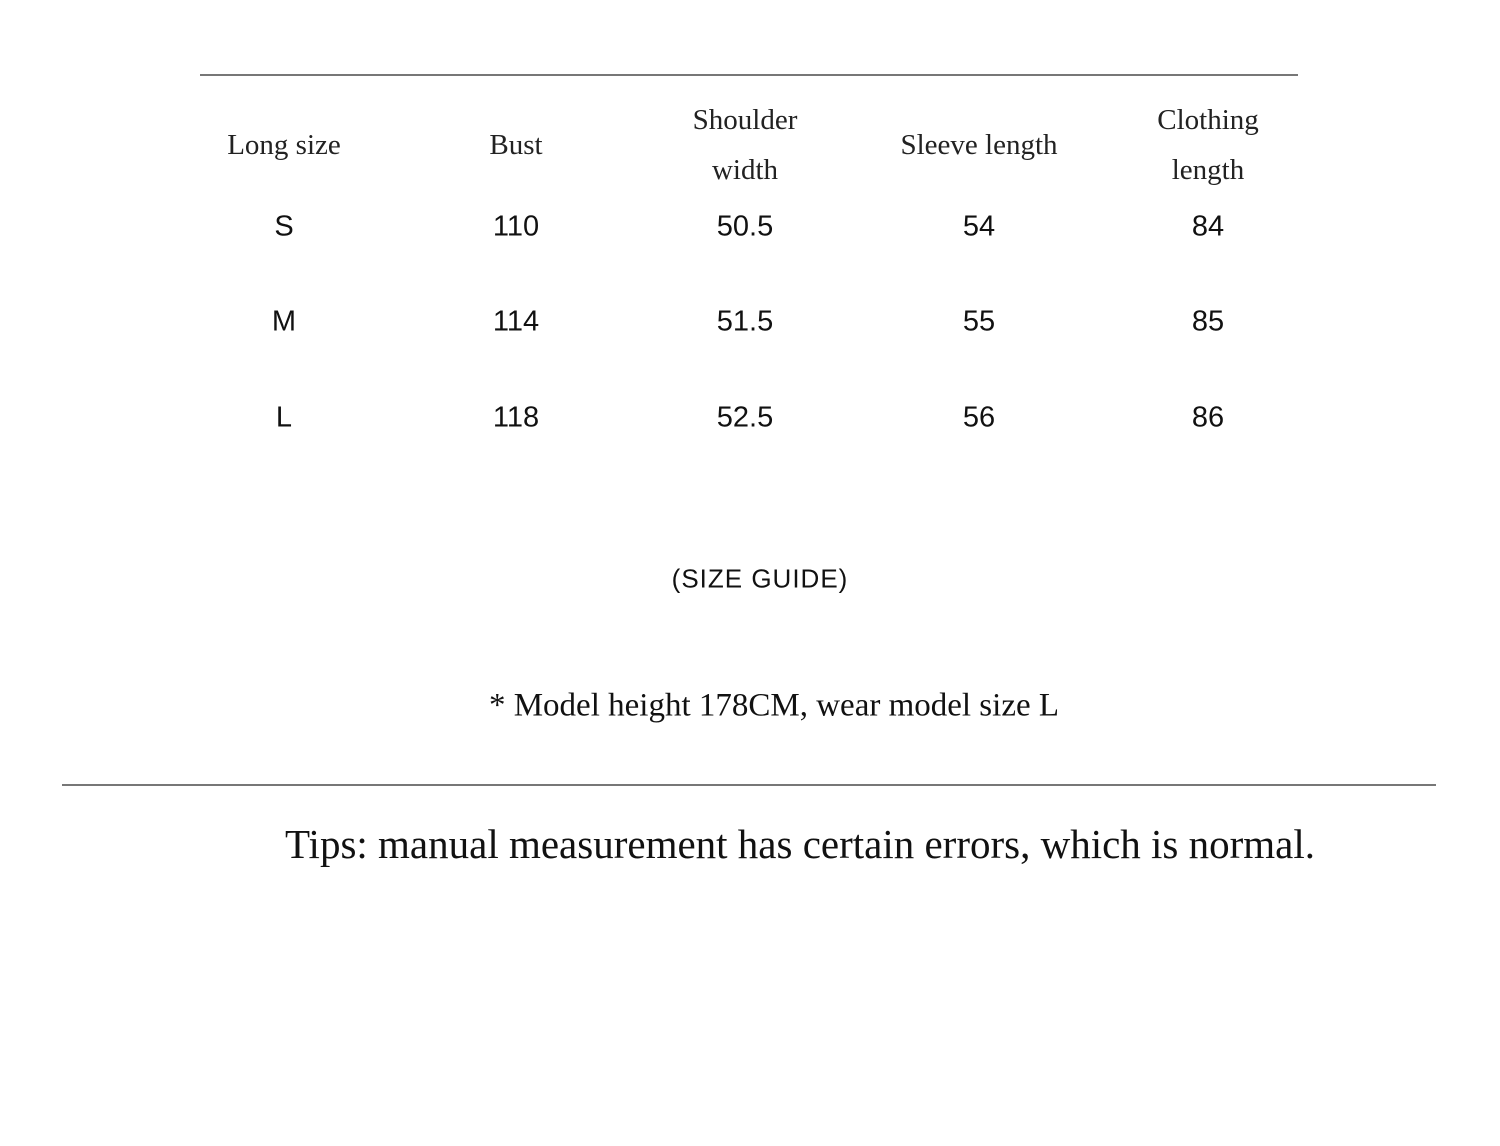 This screenshot has width=1500, height=1146. Describe the element at coordinates (284, 145) in the screenshot. I see `column-header: Long size` at that location.